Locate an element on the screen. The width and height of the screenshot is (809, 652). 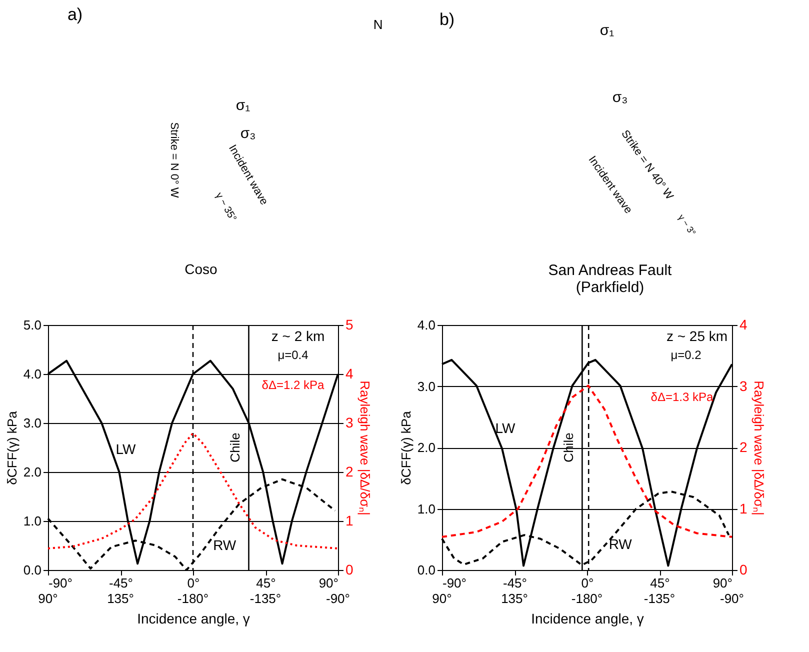
annotation: μ=0.4 is located at coordinates (293, 355).